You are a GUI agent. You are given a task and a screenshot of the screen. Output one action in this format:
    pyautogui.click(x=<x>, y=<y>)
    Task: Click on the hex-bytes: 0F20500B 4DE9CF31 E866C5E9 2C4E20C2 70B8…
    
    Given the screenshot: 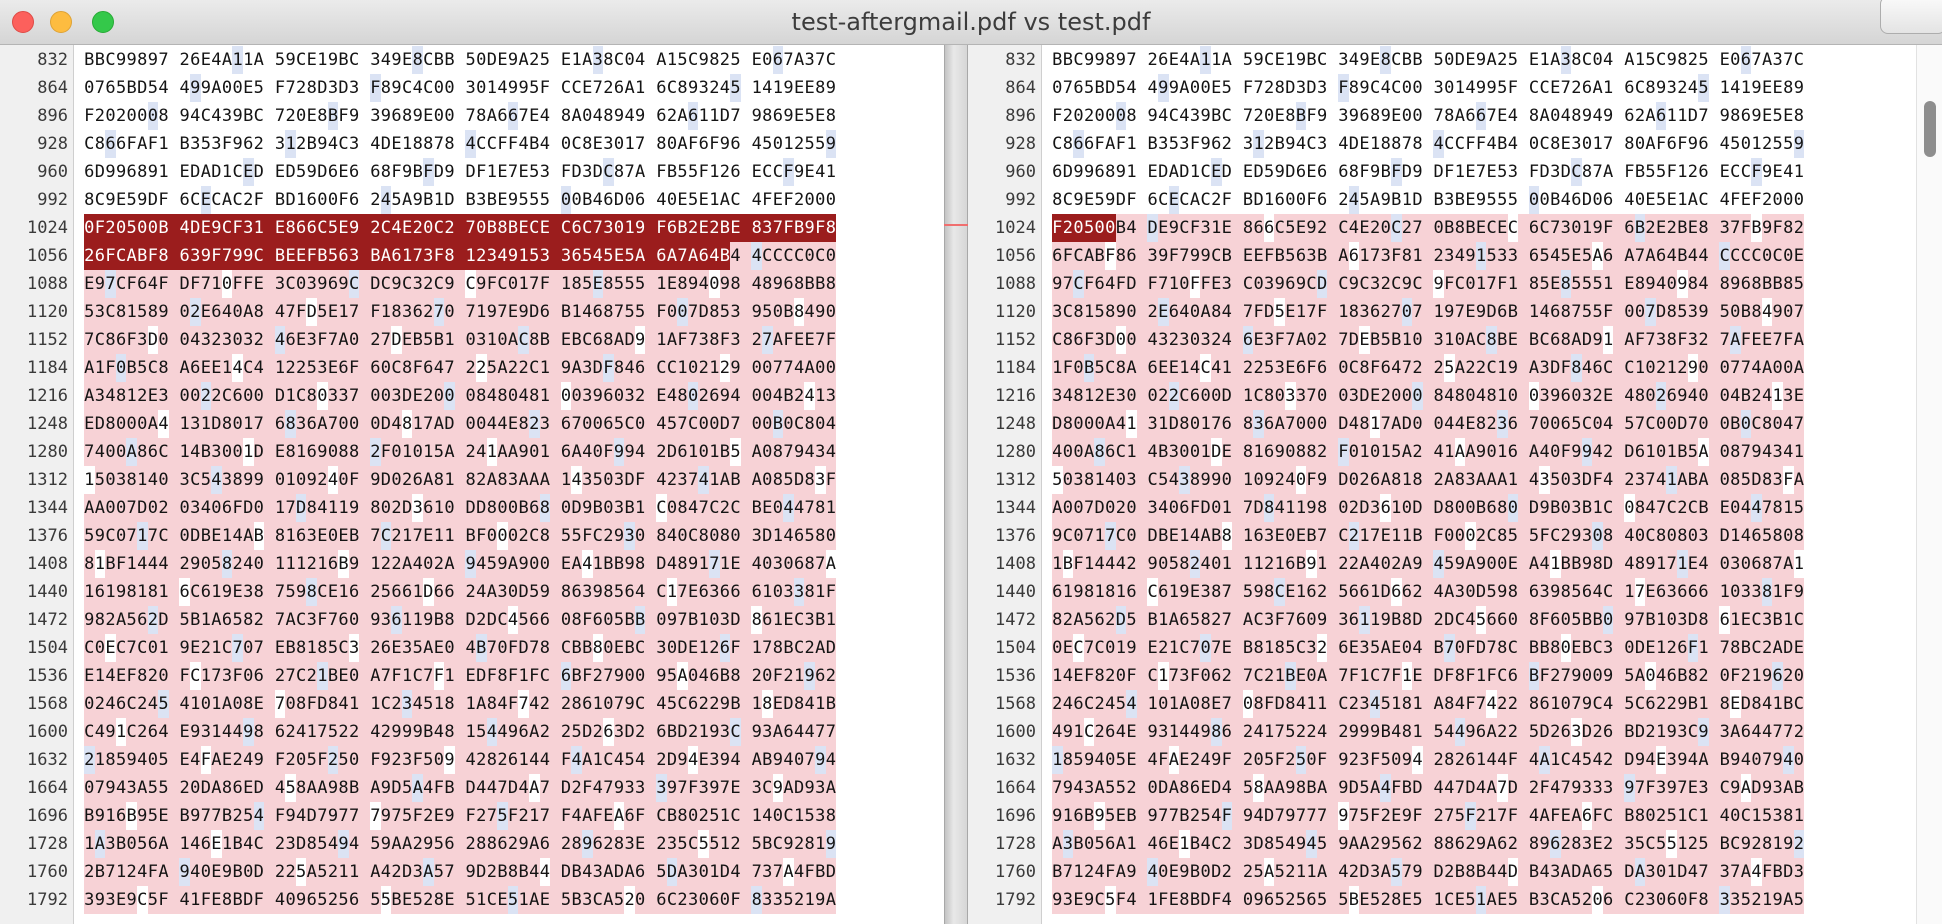 What is the action you would take?
    pyautogui.click(x=460, y=228)
    